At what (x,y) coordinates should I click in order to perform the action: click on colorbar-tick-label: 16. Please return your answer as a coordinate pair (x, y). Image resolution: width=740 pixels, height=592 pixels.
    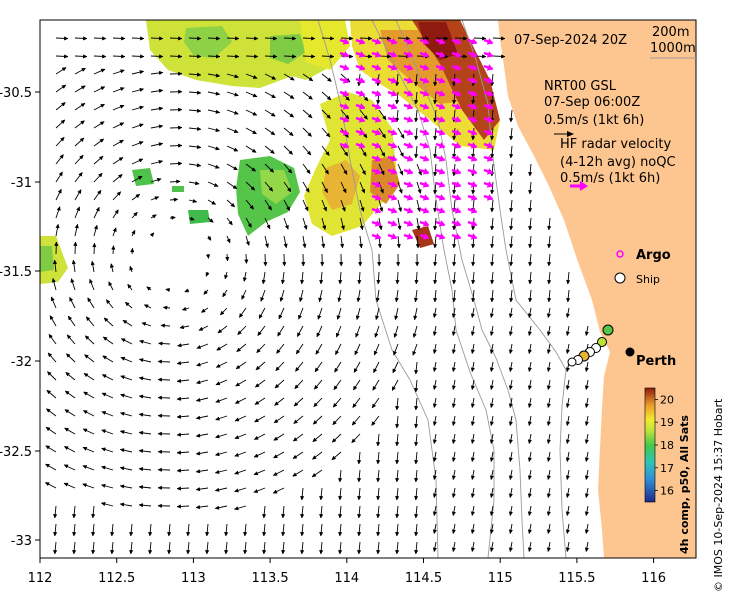
    Looking at the image, I should click on (667, 491).